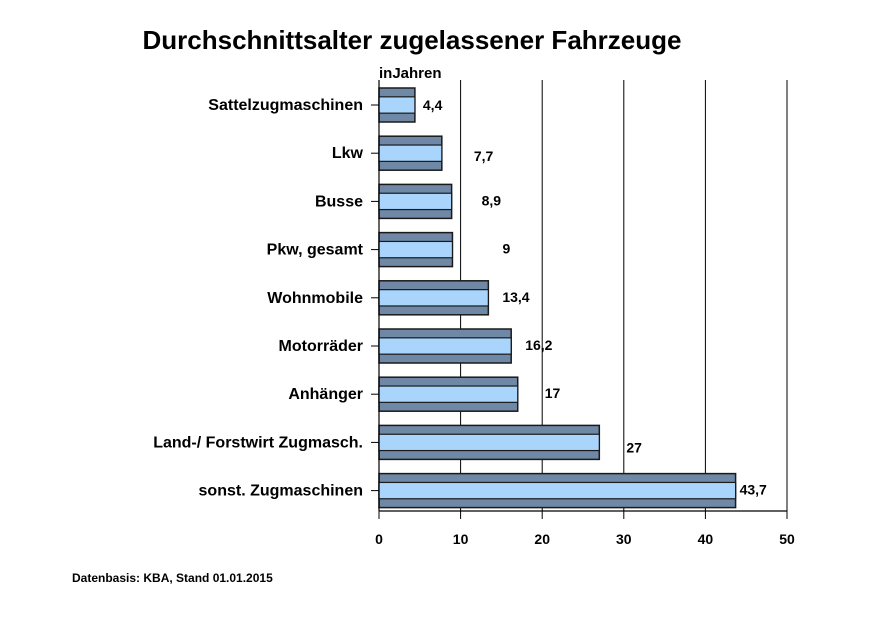  Describe the element at coordinates (753, 490) in the screenshot. I see `value-label: 43,7` at that location.